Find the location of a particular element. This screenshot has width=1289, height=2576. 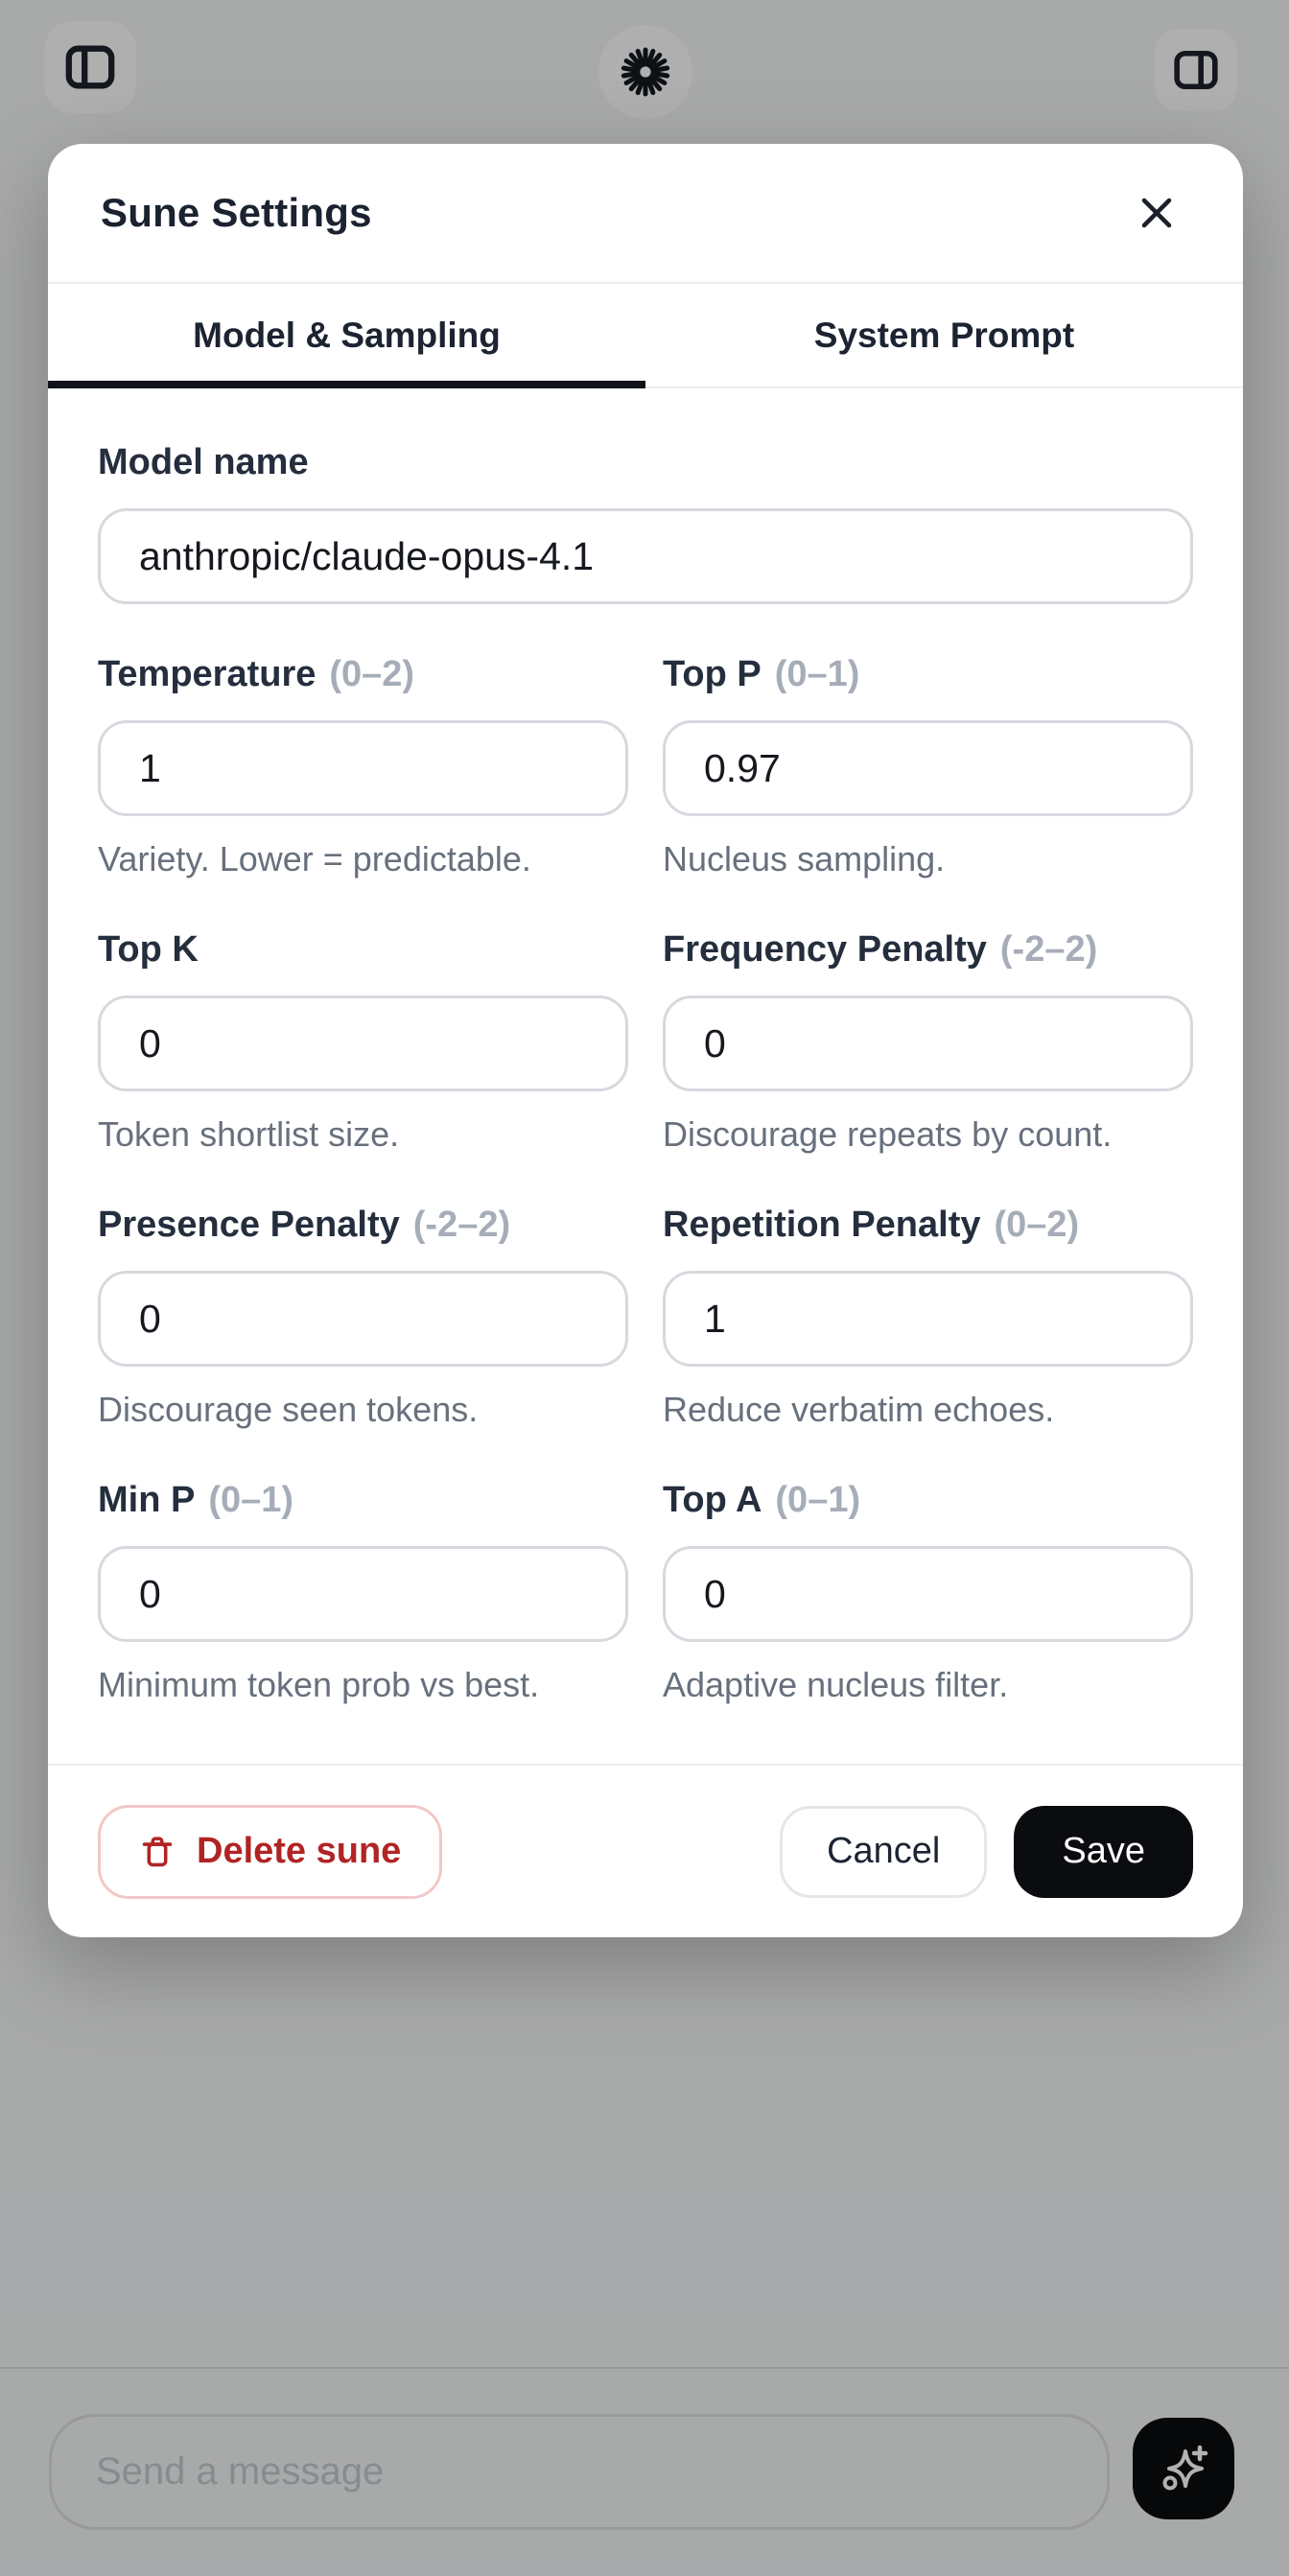

sparkle-icon is located at coordinates (1185, 2468).